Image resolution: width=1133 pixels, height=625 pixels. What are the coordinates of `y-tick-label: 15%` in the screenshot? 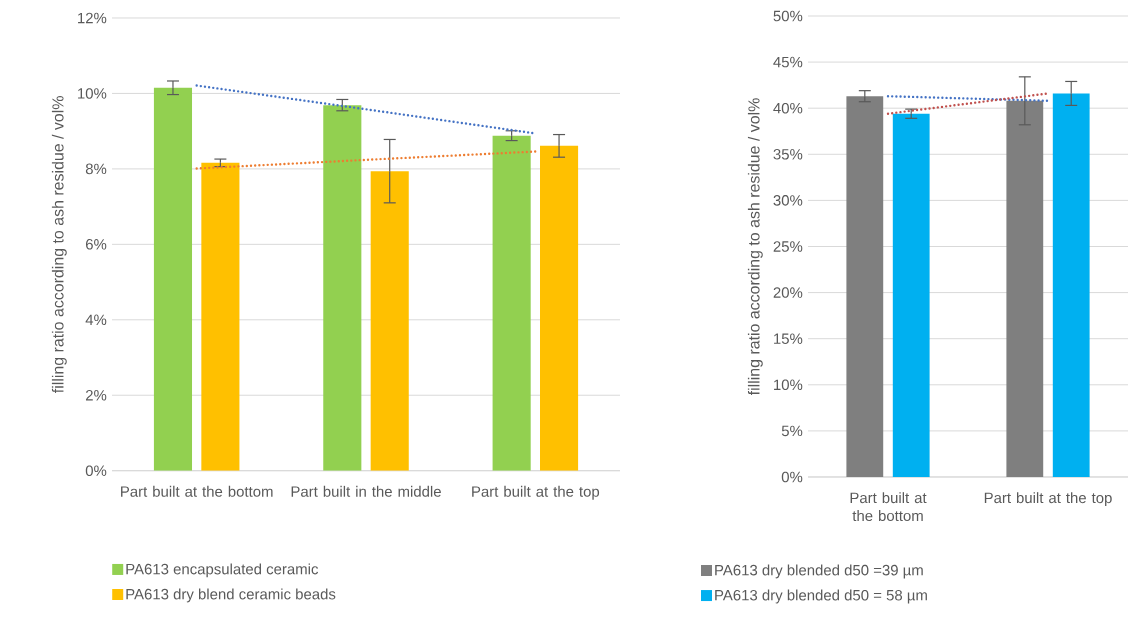 It's located at (788, 338).